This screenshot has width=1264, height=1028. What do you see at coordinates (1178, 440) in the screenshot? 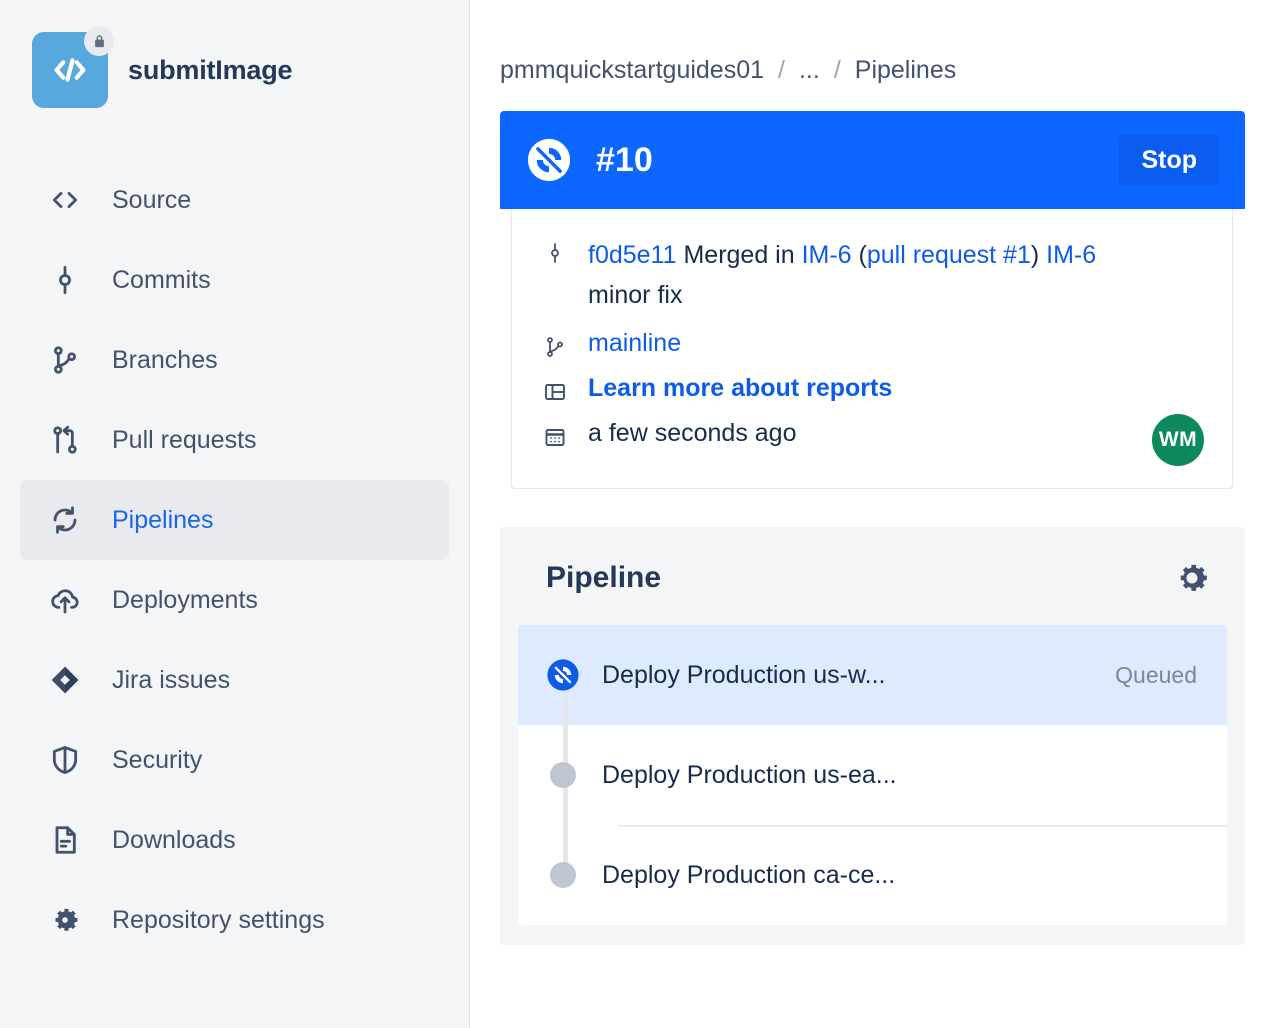
I see `avatar: WM` at bounding box center [1178, 440].